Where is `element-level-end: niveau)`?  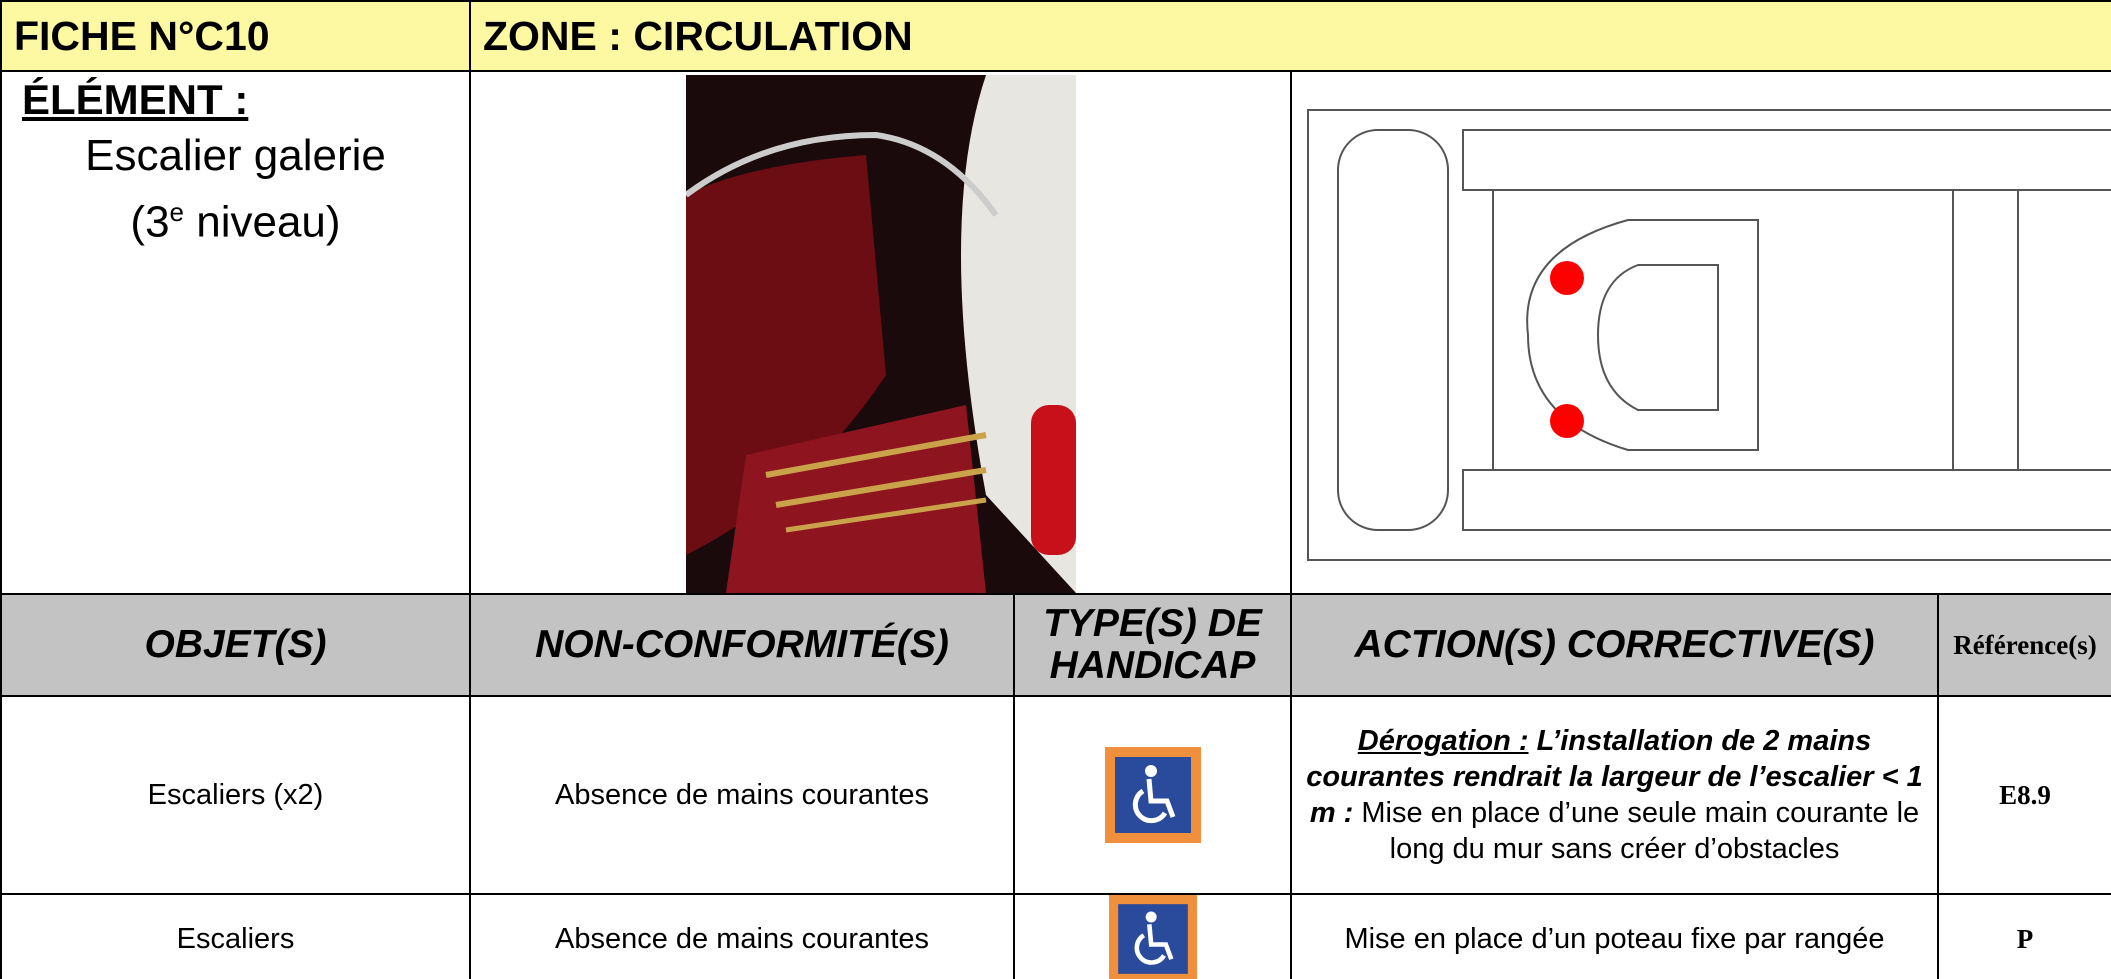 element-level-end: niveau) is located at coordinates (262, 222).